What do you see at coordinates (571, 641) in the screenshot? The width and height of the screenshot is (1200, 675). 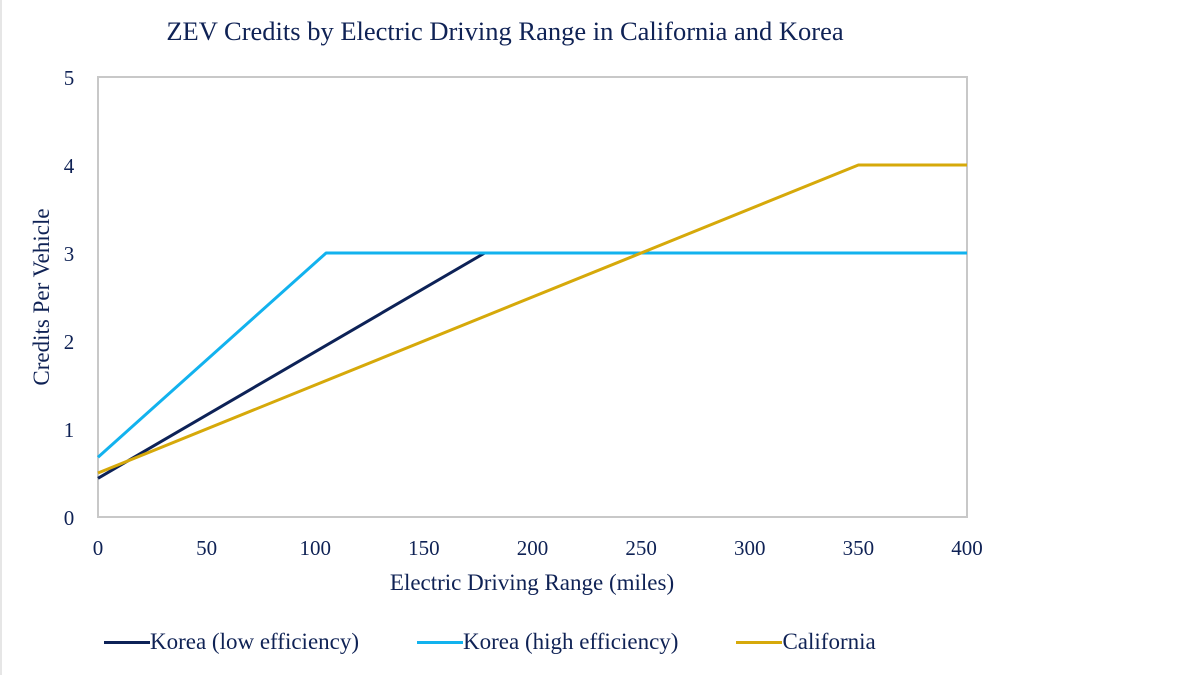 I see `legend-label: Korea (high efficiency)` at bounding box center [571, 641].